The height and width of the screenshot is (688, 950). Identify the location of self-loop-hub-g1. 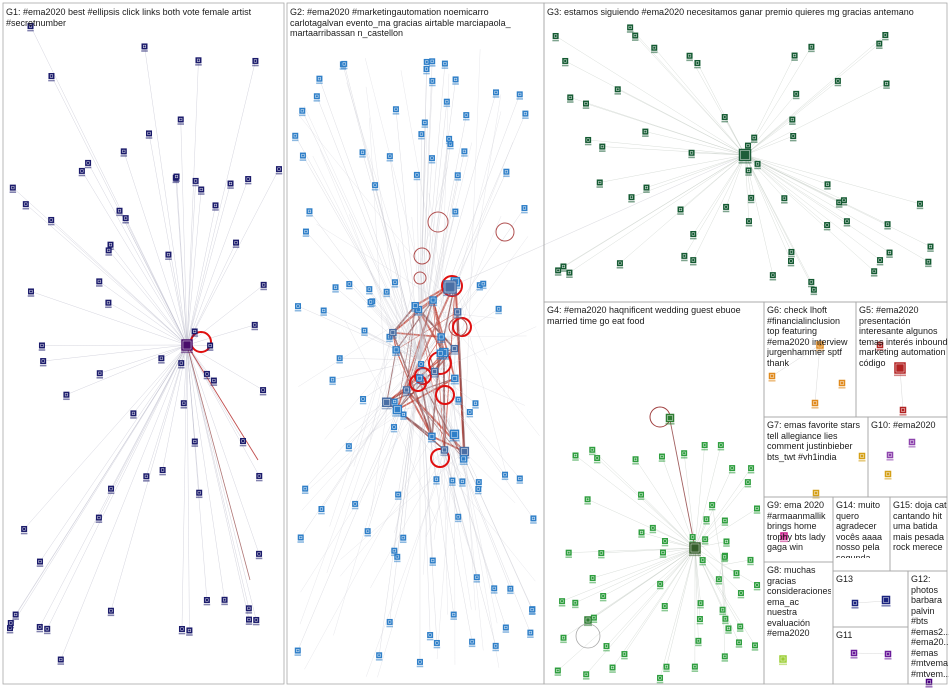
(201, 342).